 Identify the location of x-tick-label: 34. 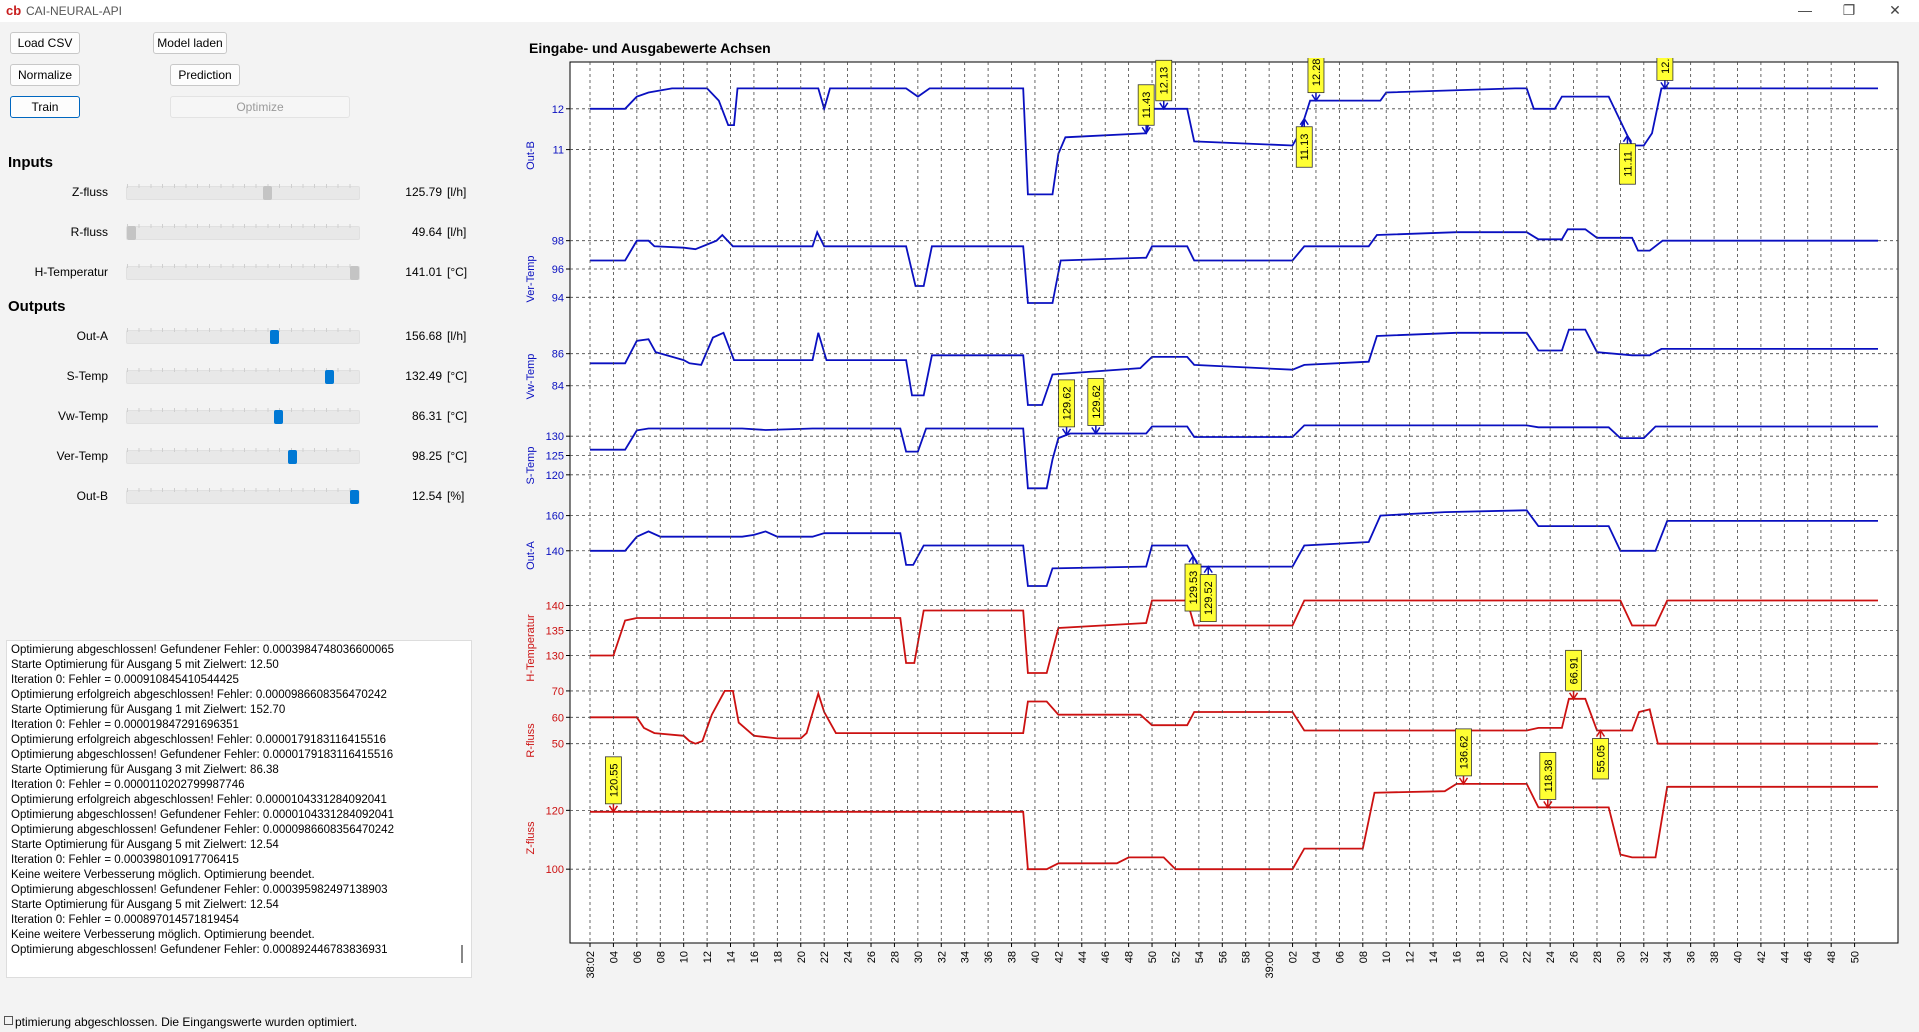
(1668, 957).